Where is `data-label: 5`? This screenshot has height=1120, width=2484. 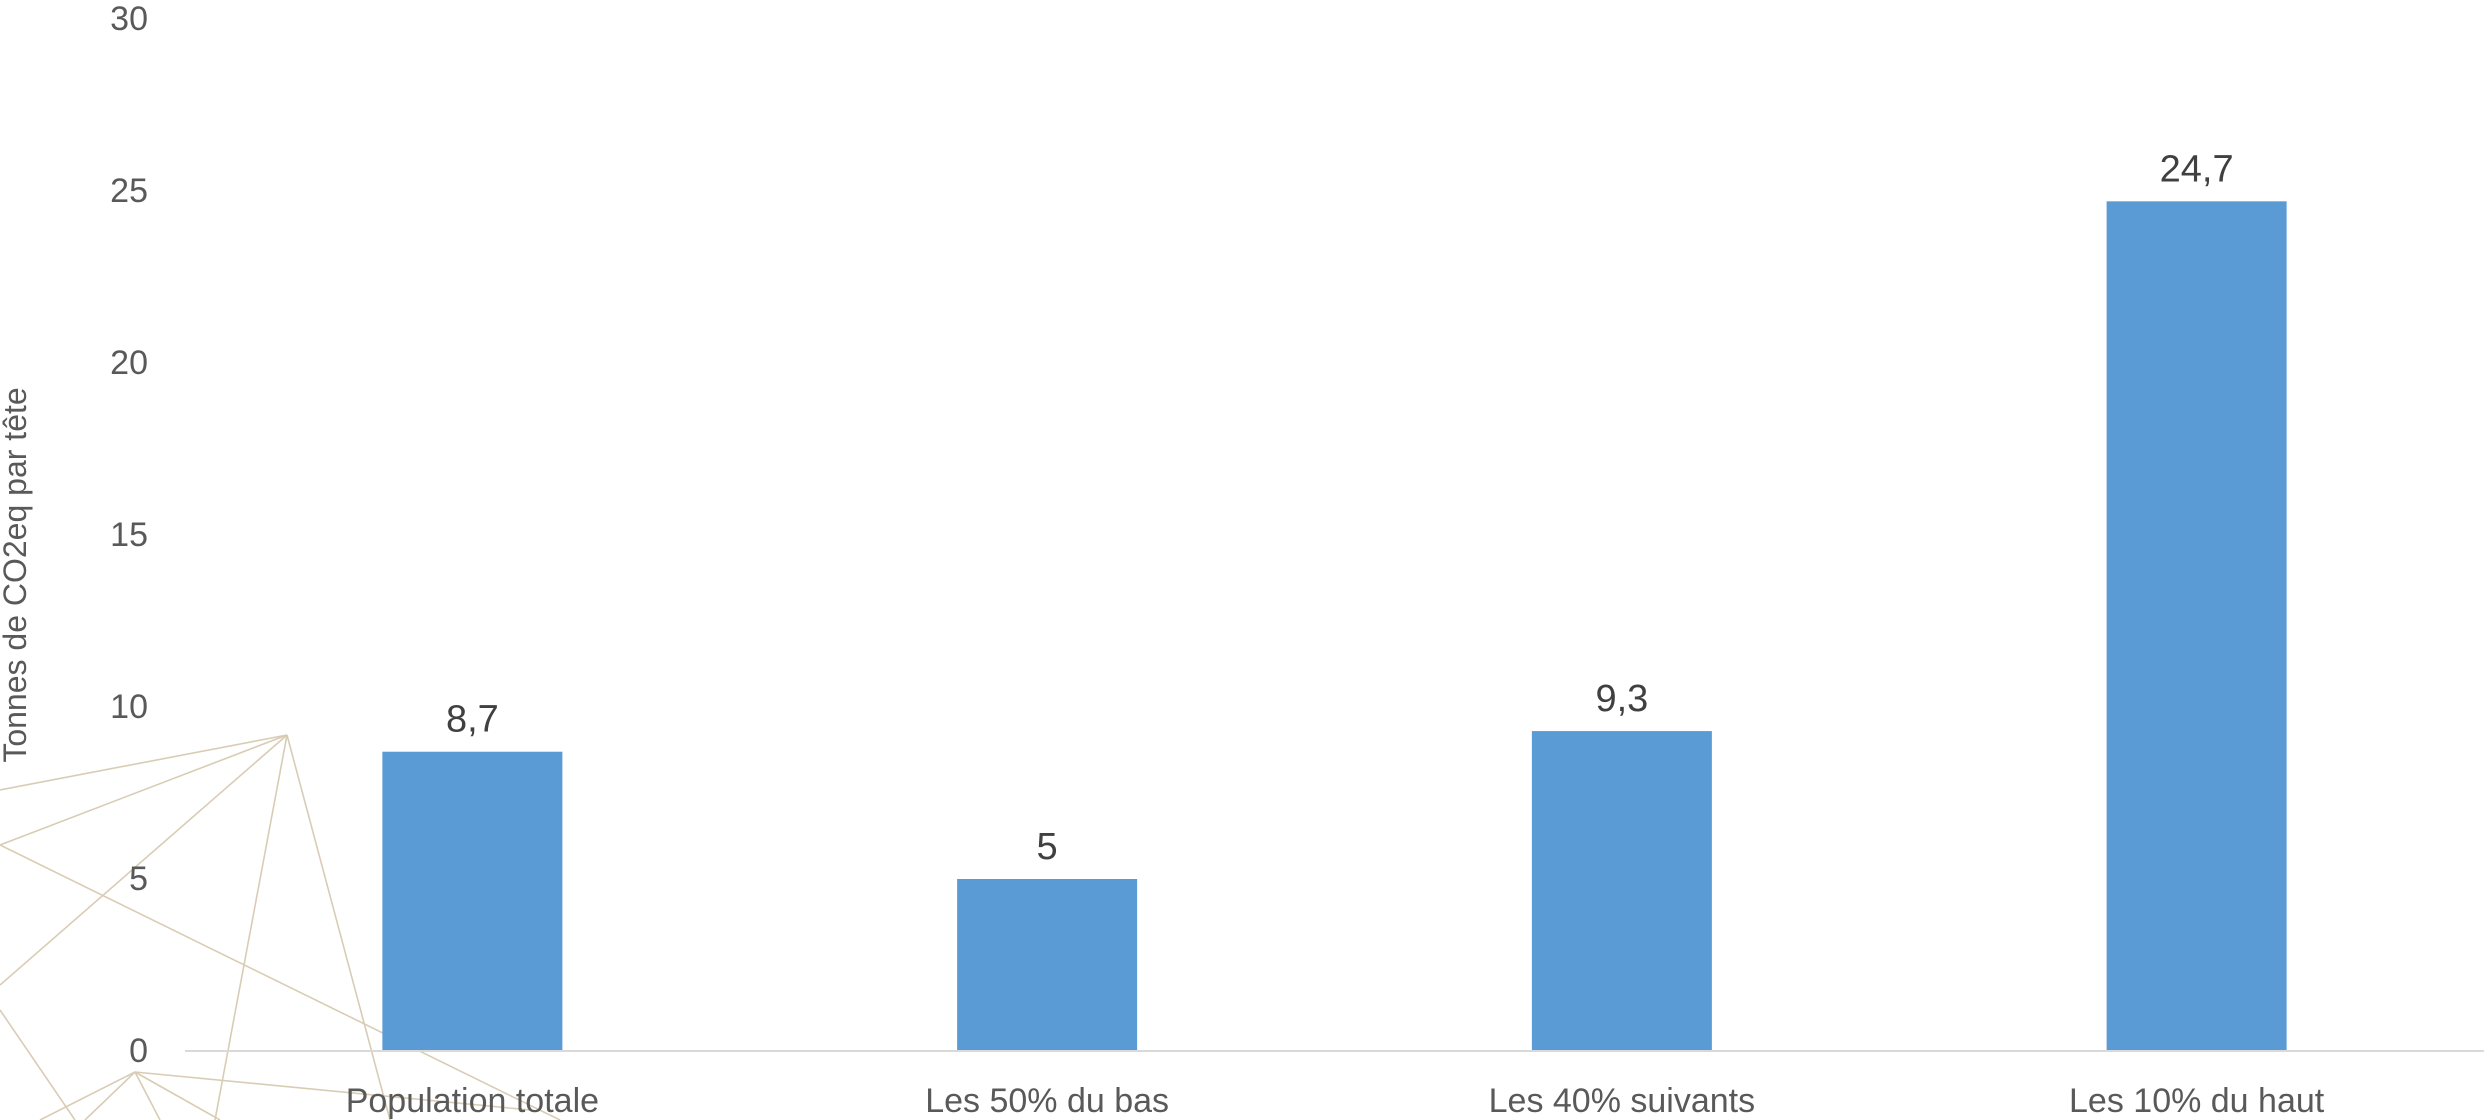 data-label: 5 is located at coordinates (1047, 847).